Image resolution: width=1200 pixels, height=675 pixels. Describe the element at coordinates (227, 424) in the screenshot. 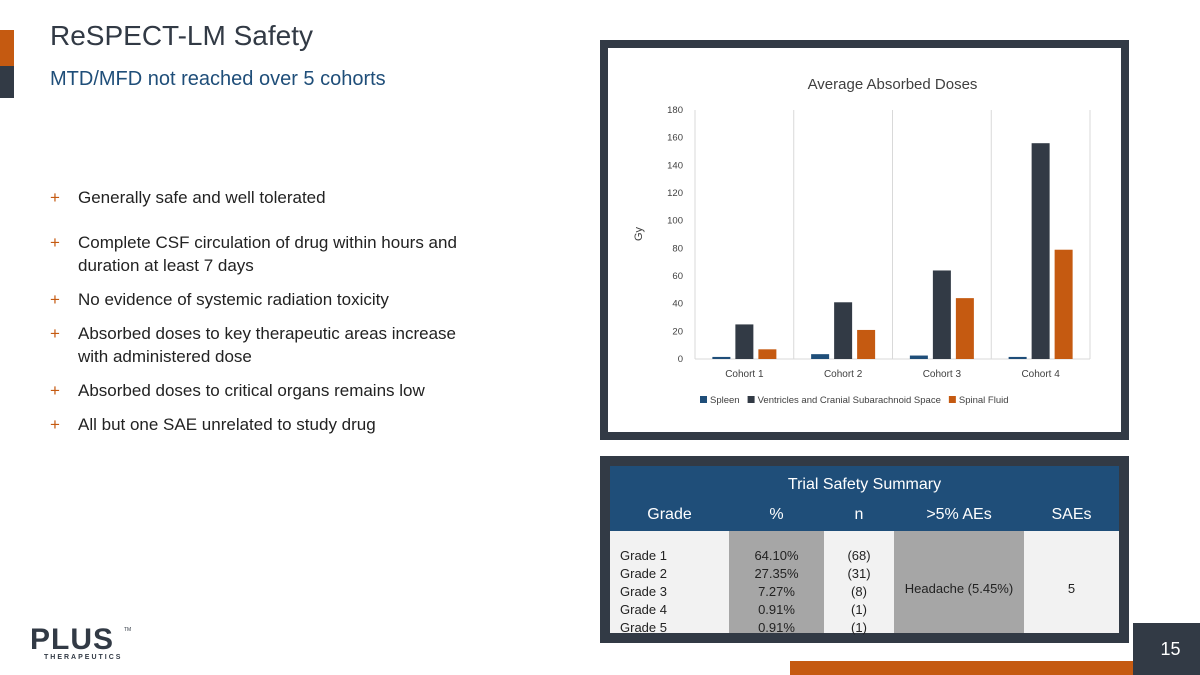

I see `bullet-text: All but one SAE unrelated to study drug` at that location.